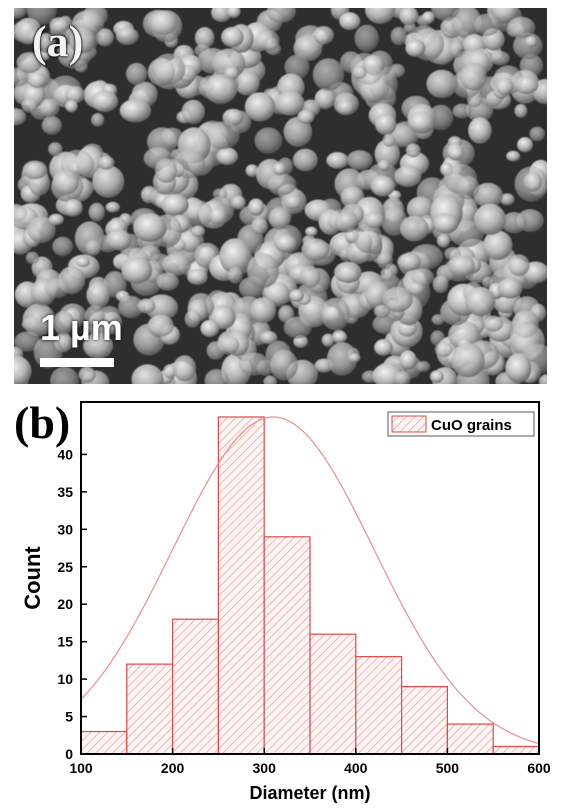 The width and height of the screenshot is (562, 809). I want to click on y-tick-label: 30, so click(65, 529).